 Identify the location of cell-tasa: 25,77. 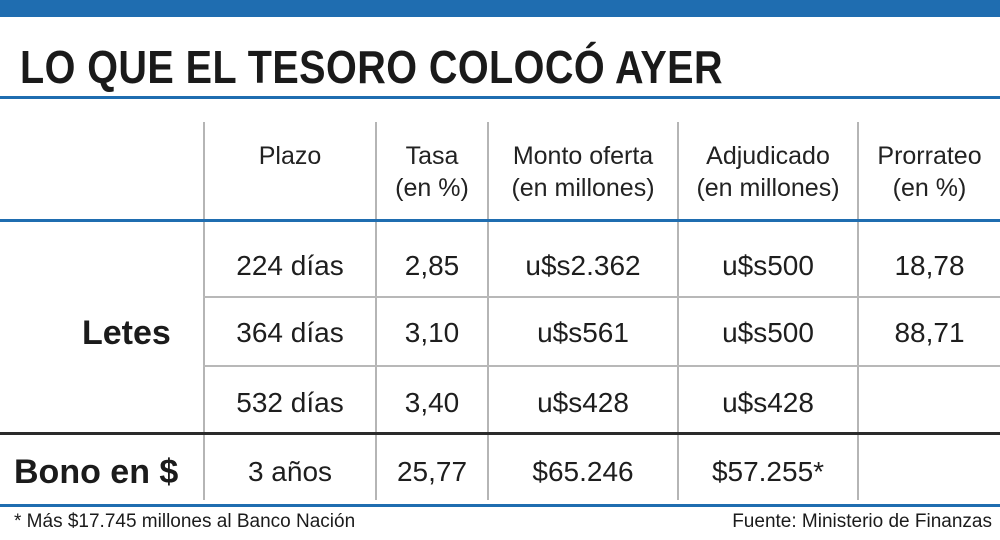
(432, 471).